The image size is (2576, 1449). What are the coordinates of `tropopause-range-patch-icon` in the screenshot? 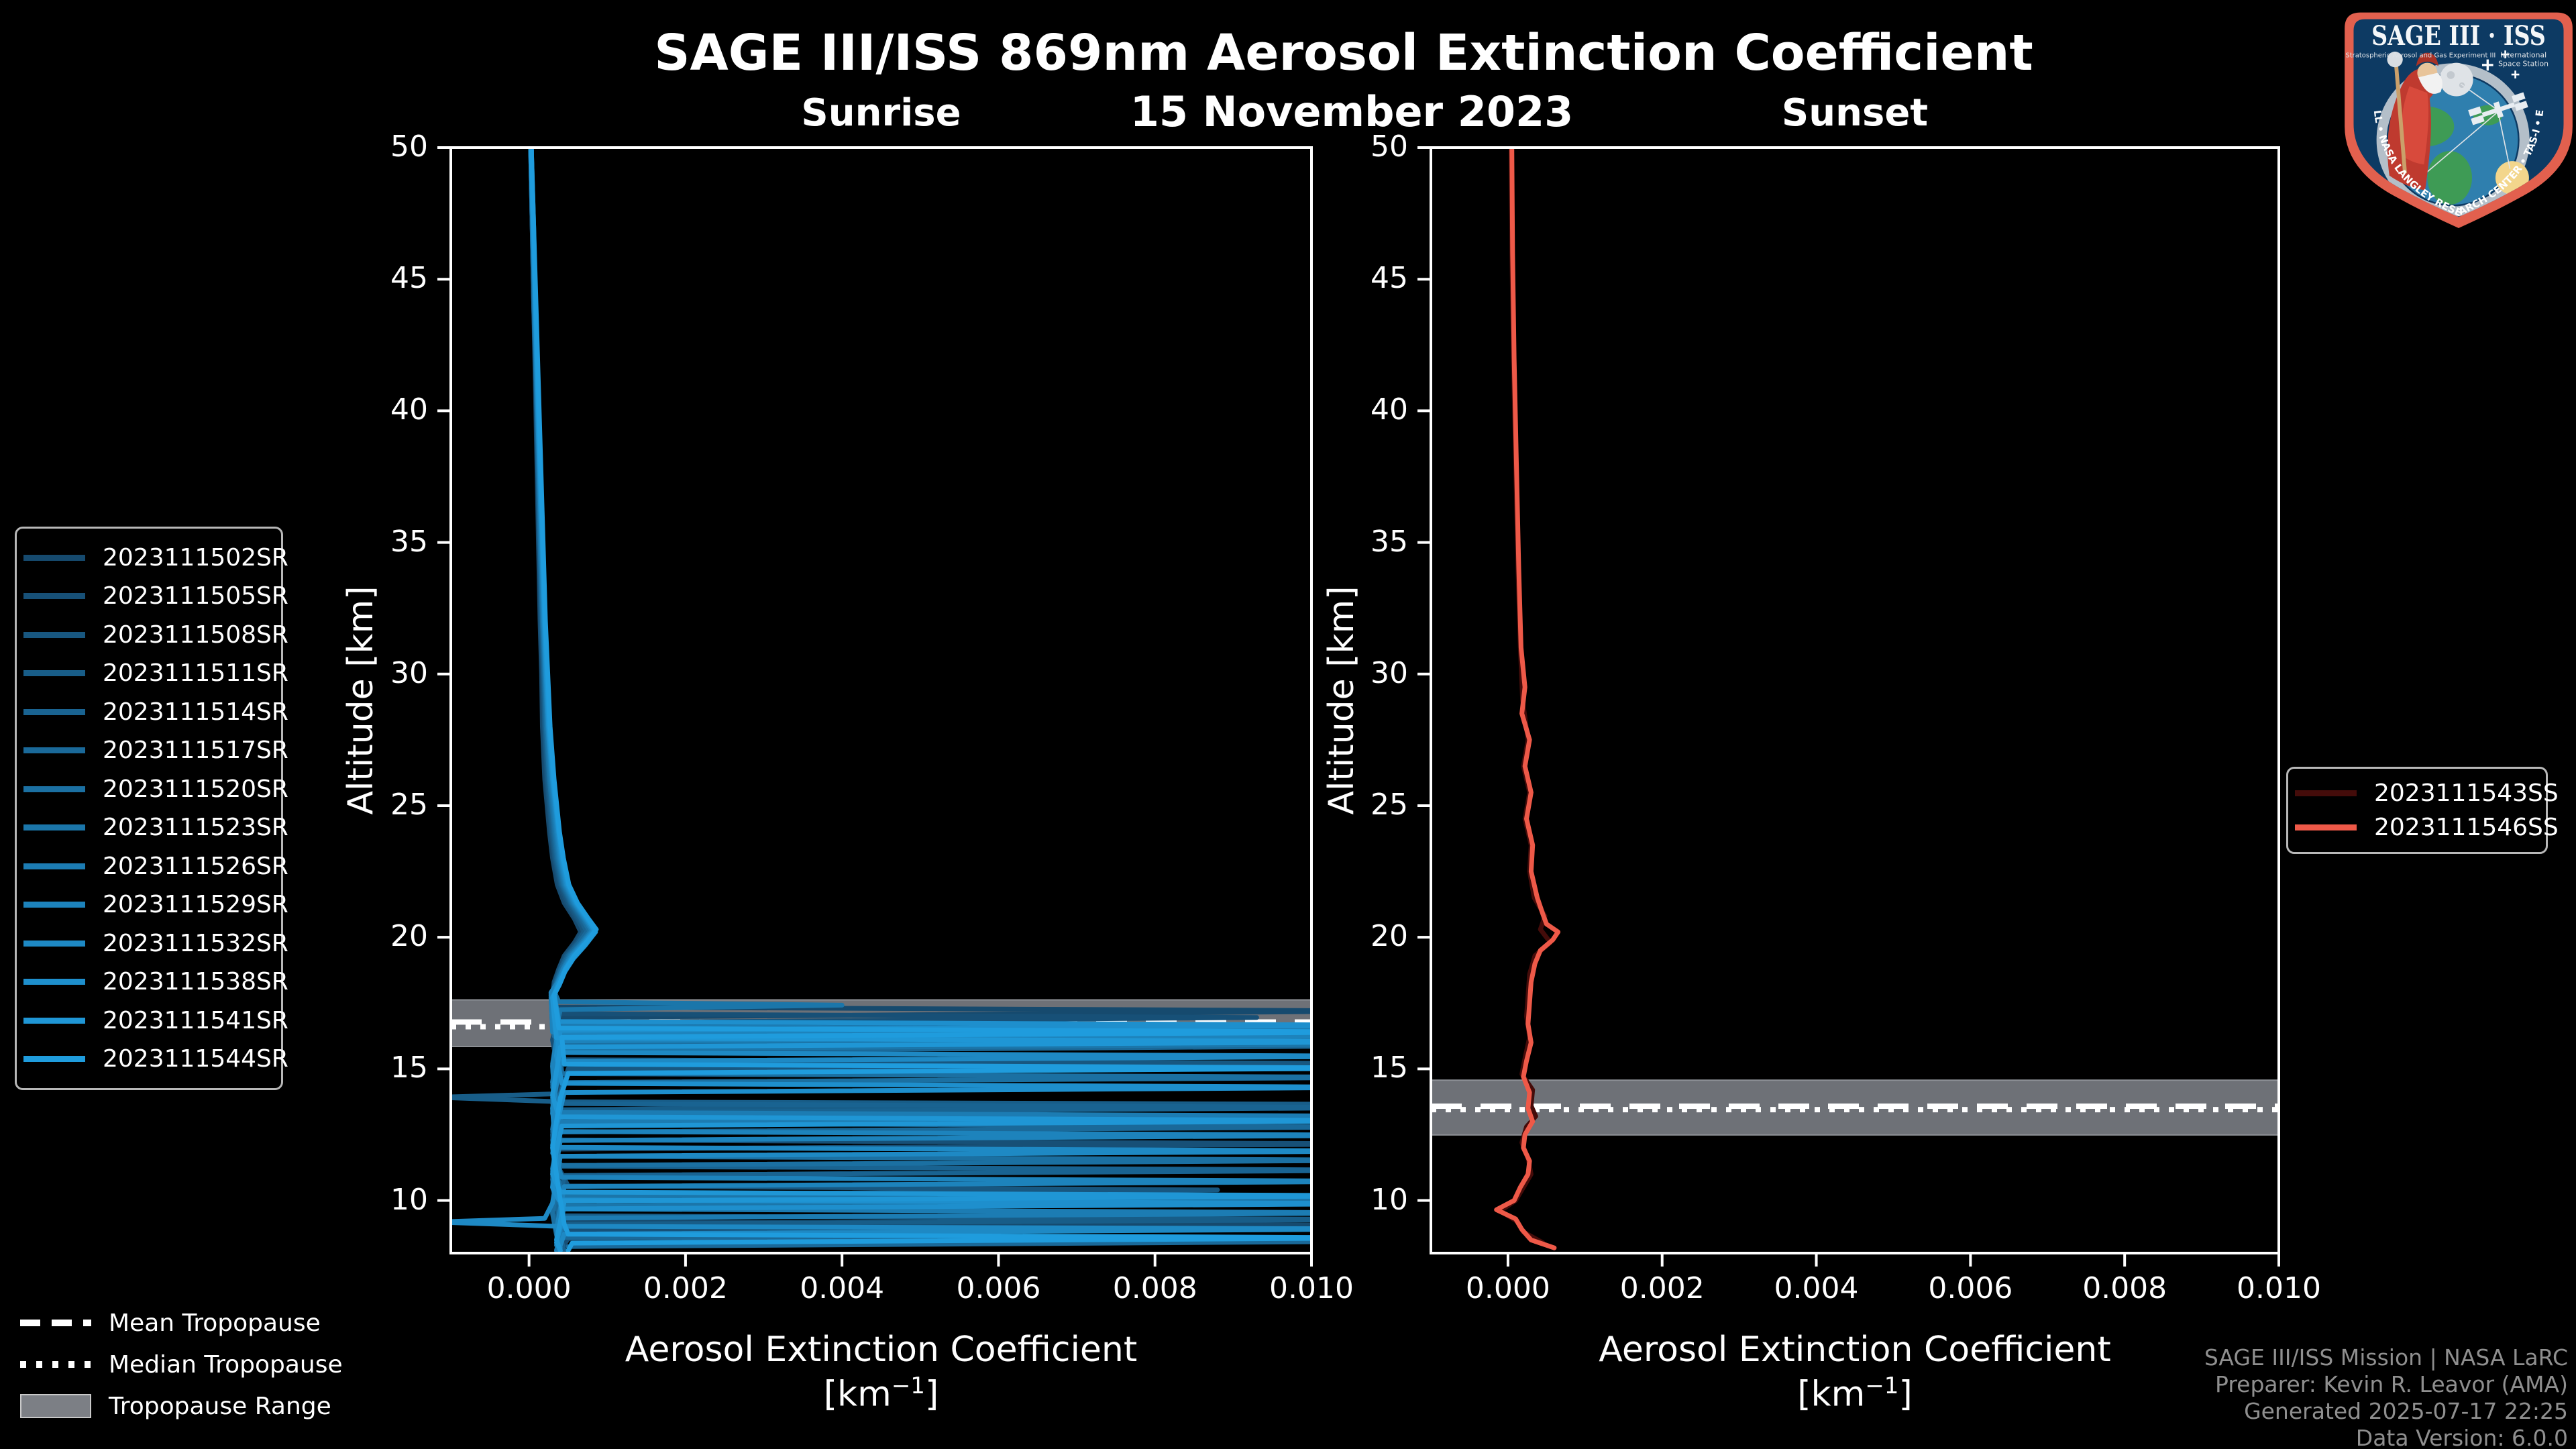 It's located at (55, 1406).